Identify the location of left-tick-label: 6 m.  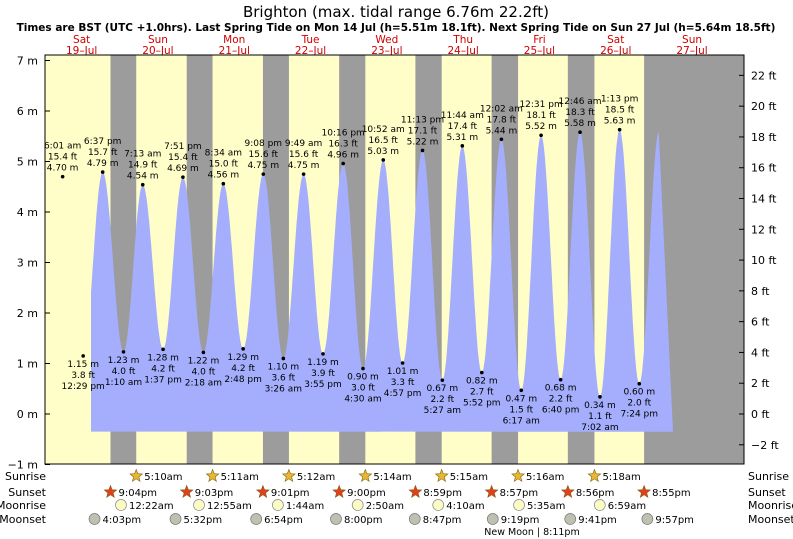
(27, 111).